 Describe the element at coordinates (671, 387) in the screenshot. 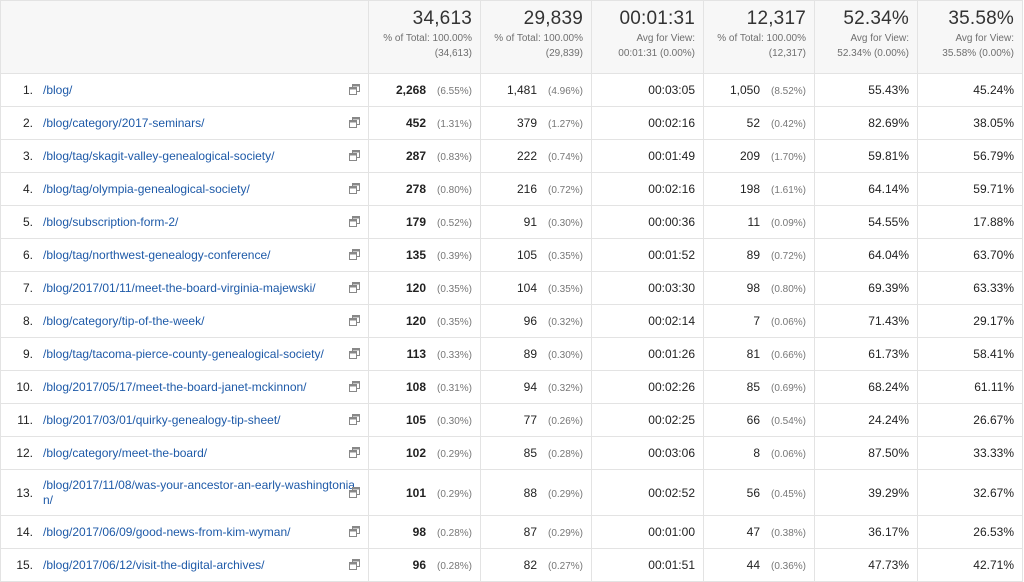

I see `avg-time-value: 00:02:26` at that location.